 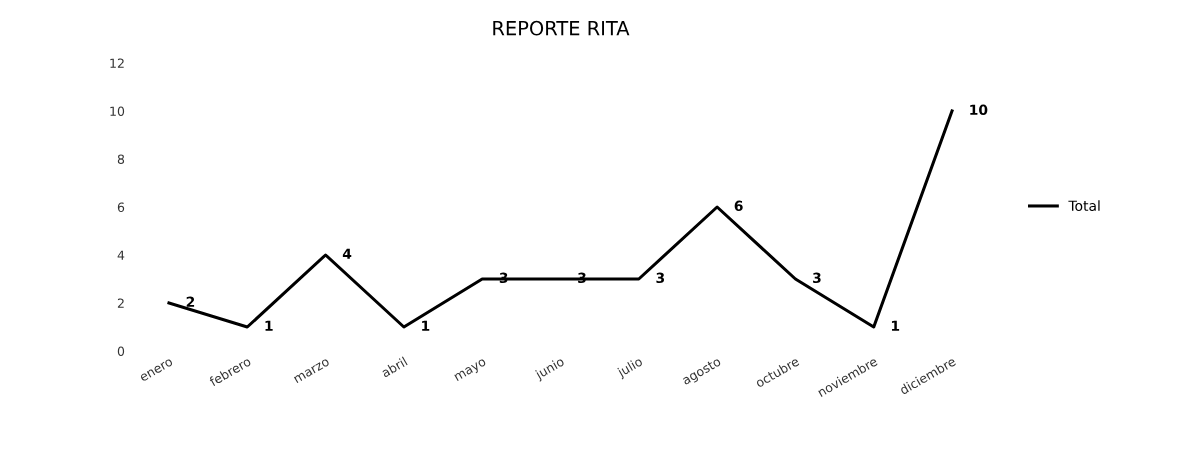 I want to click on y-tick-label: 10, so click(x=117, y=111).